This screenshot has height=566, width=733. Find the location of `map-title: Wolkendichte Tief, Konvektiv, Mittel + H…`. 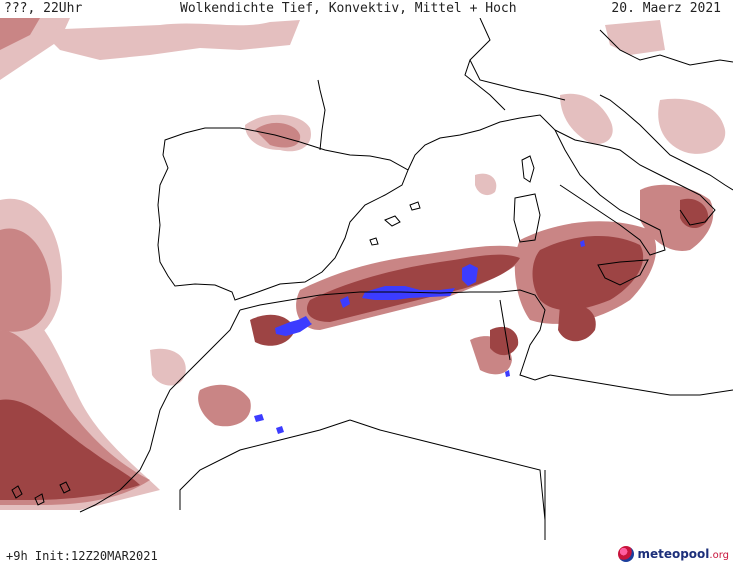

map-title: Wolkendichte Tief, Konvektiv, Mittel + H… is located at coordinates (348, 8).